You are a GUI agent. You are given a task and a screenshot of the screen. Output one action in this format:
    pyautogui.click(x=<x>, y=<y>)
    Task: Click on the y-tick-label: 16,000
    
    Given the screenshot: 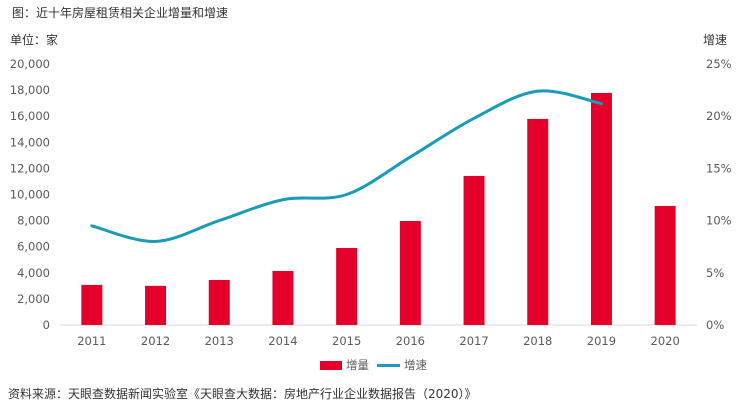 What is the action you would take?
    pyautogui.click(x=30, y=116)
    